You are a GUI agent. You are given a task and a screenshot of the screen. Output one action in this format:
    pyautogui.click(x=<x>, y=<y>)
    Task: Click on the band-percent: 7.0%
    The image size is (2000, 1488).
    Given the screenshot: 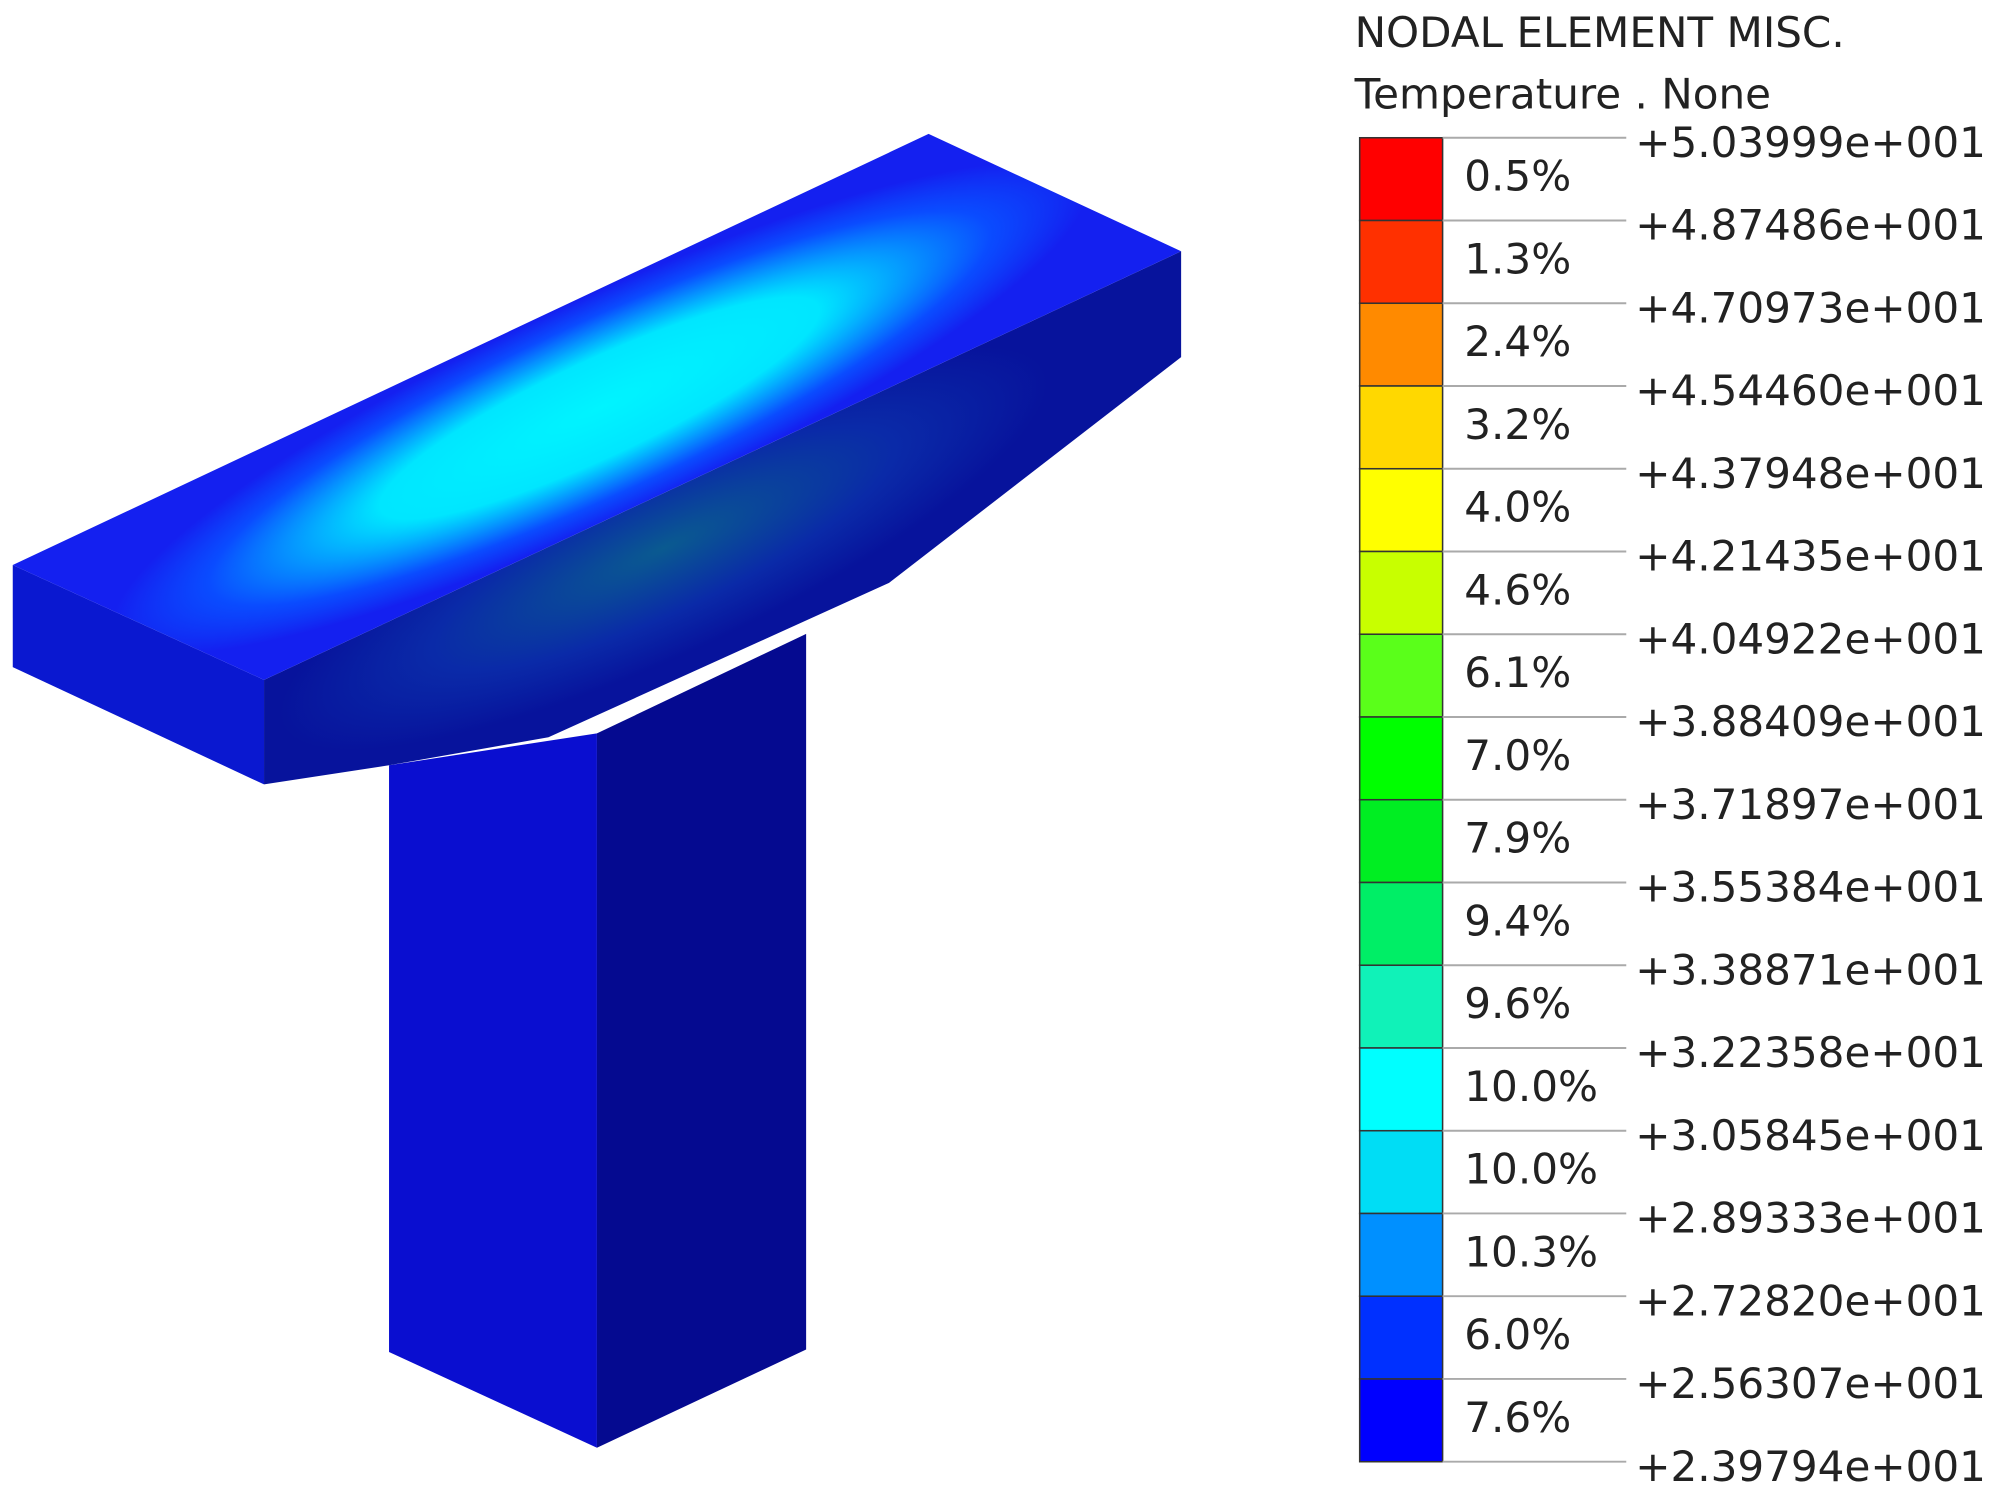 What is the action you would take?
    pyautogui.click(x=1517, y=755)
    